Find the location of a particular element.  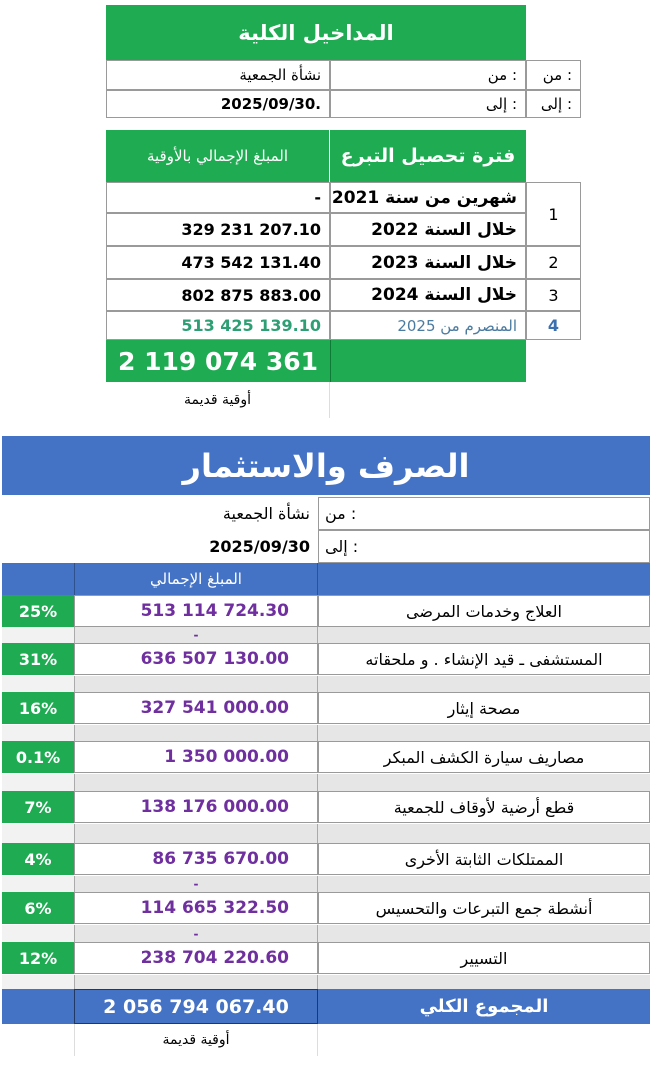

income-period-cell: خلال السنة 2024 is located at coordinates (428, 295).